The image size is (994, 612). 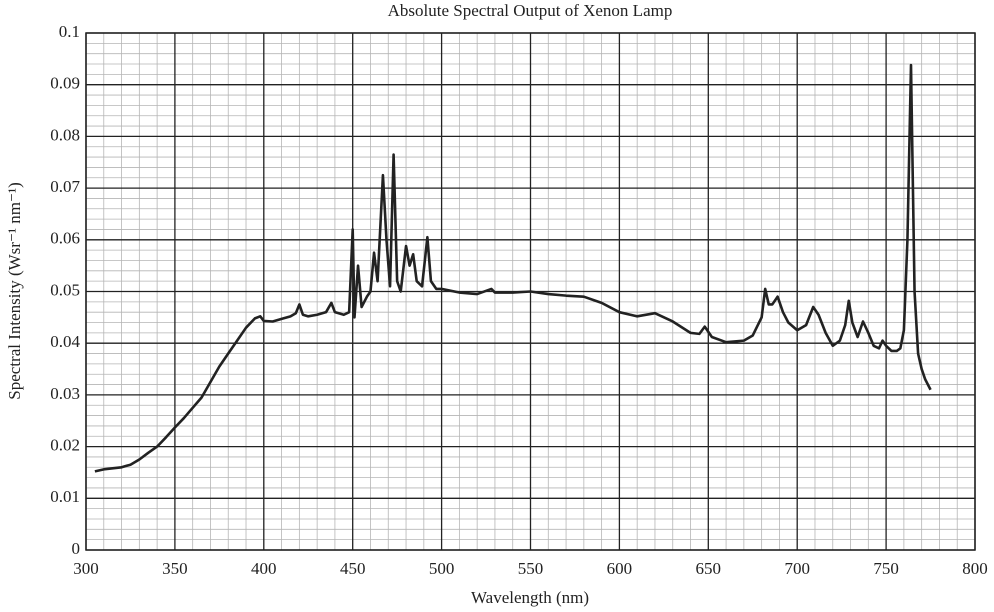 I want to click on x-tick-label: 750, so click(x=886, y=568).